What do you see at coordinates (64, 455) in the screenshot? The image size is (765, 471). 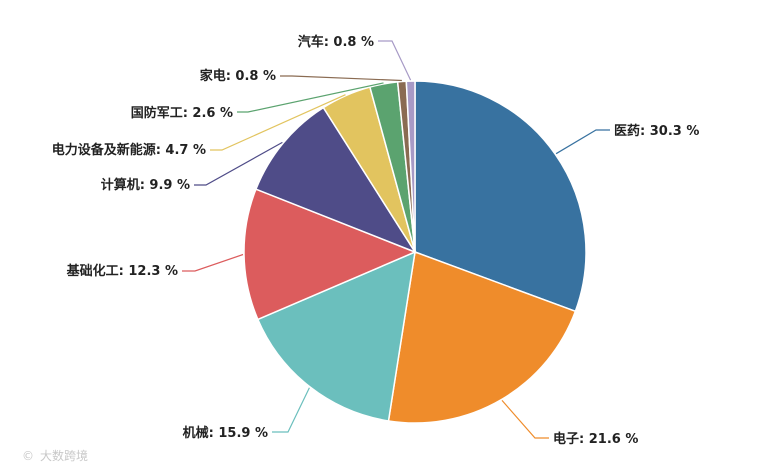 I see `watermark-text: 大数跨境` at bounding box center [64, 455].